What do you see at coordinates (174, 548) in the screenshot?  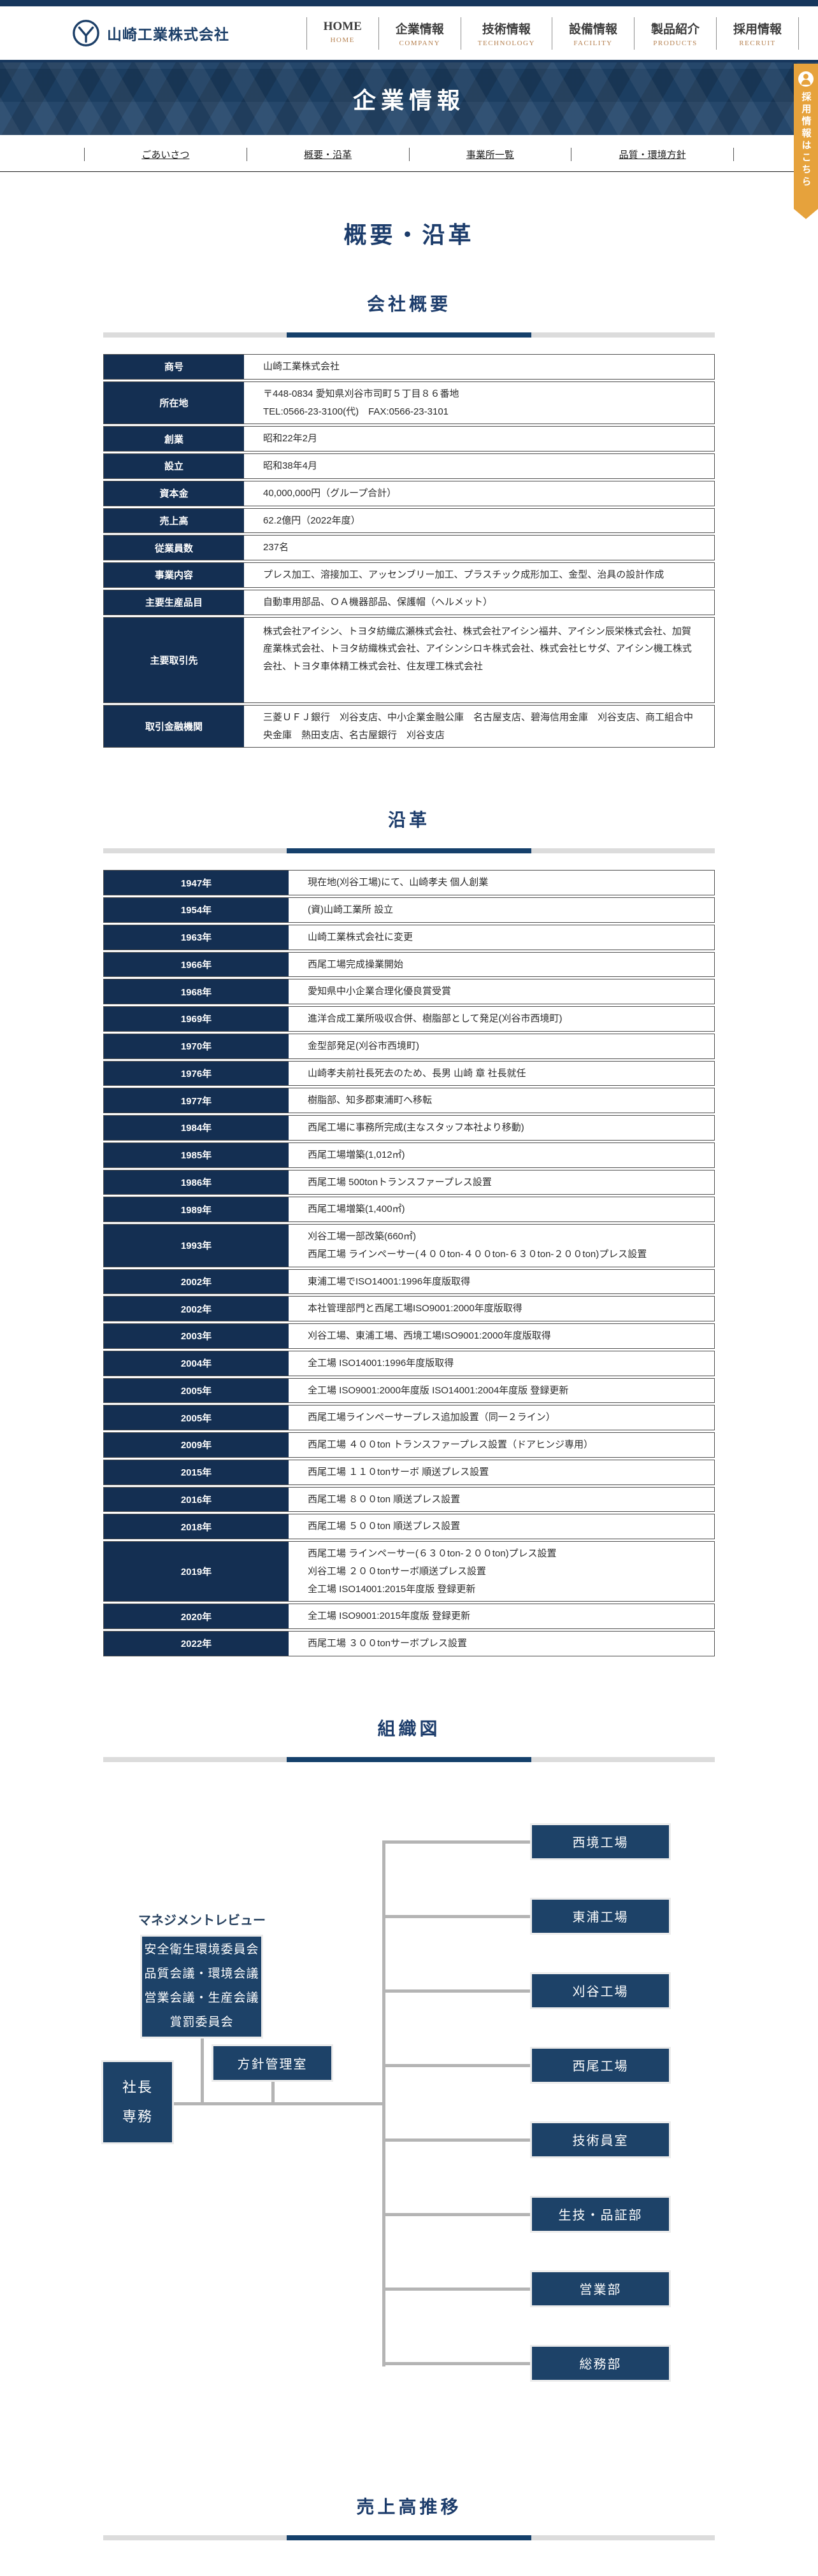 I see `table-row-label: 従業員数` at bounding box center [174, 548].